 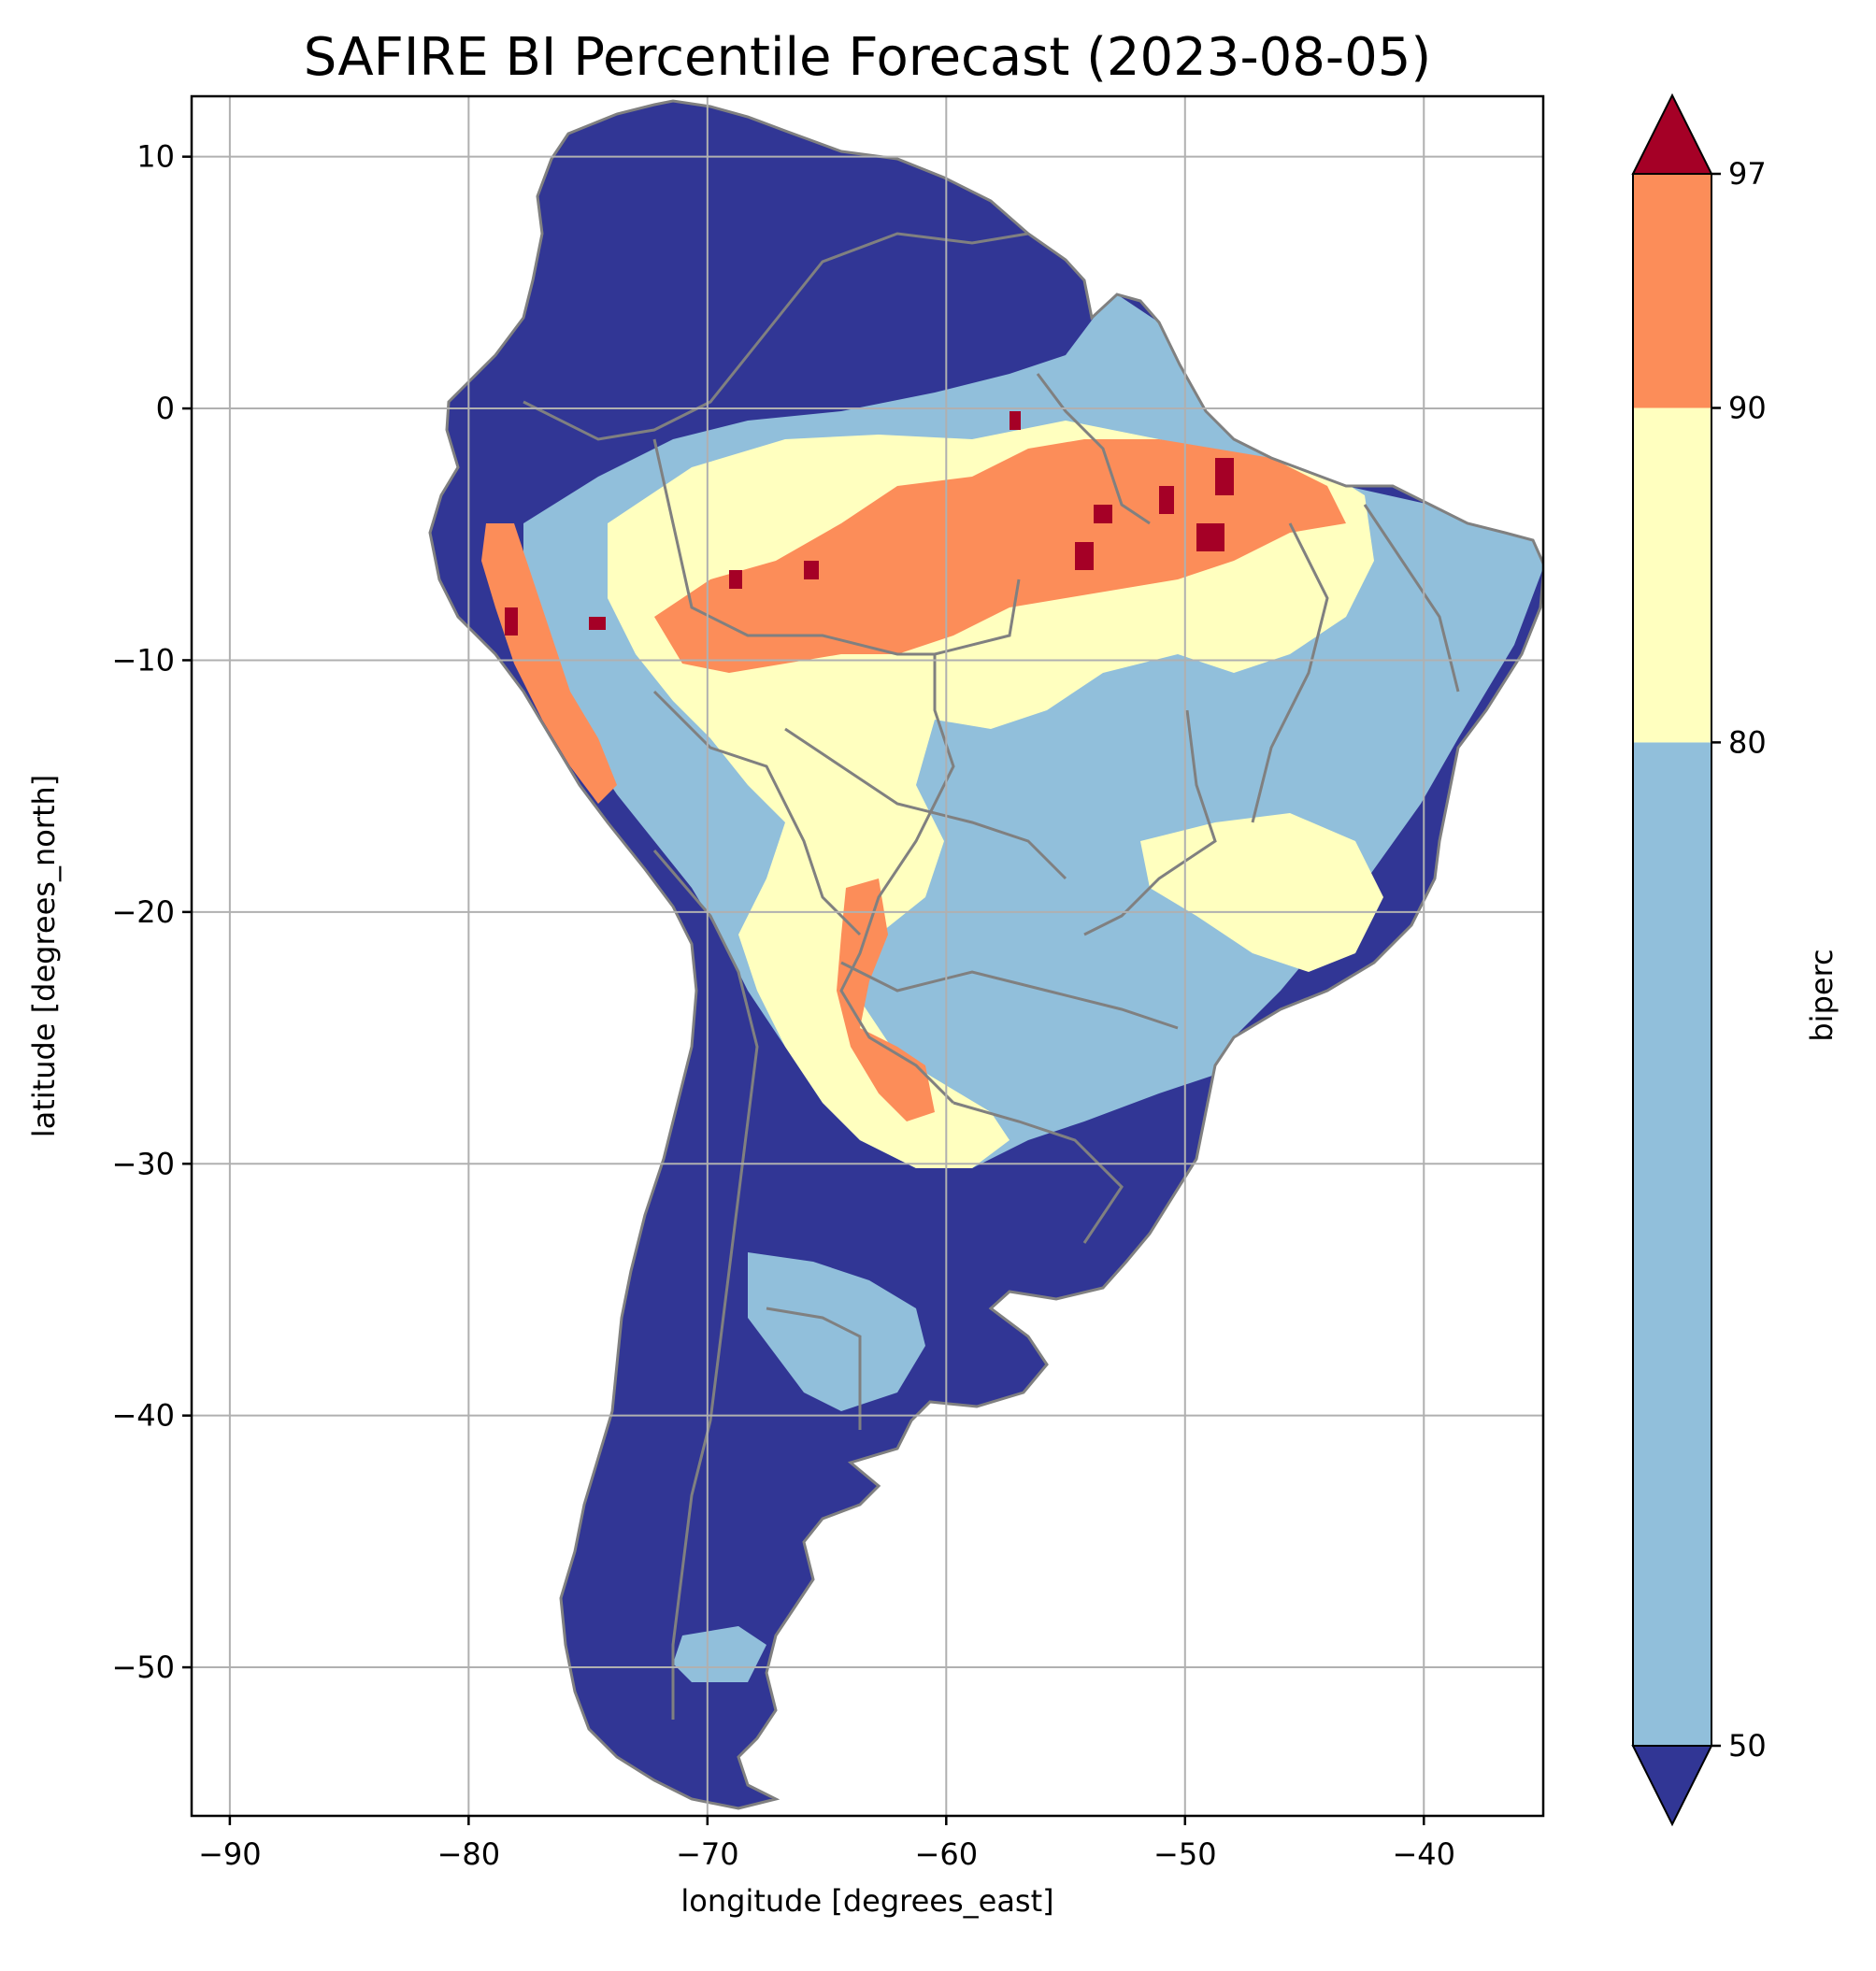 What do you see at coordinates (143, 1668) in the screenshot?
I see `y-tick-label: −50` at bounding box center [143, 1668].